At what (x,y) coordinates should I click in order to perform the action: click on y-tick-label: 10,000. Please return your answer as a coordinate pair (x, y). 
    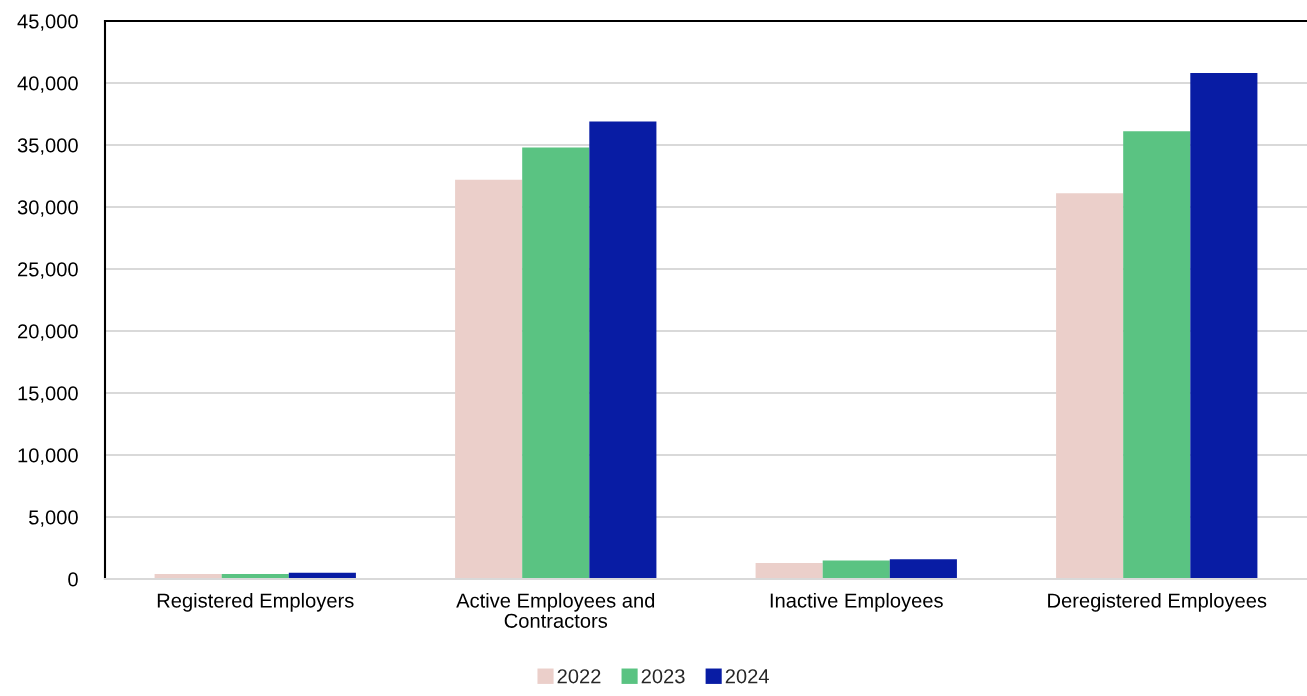
    Looking at the image, I should click on (48, 456).